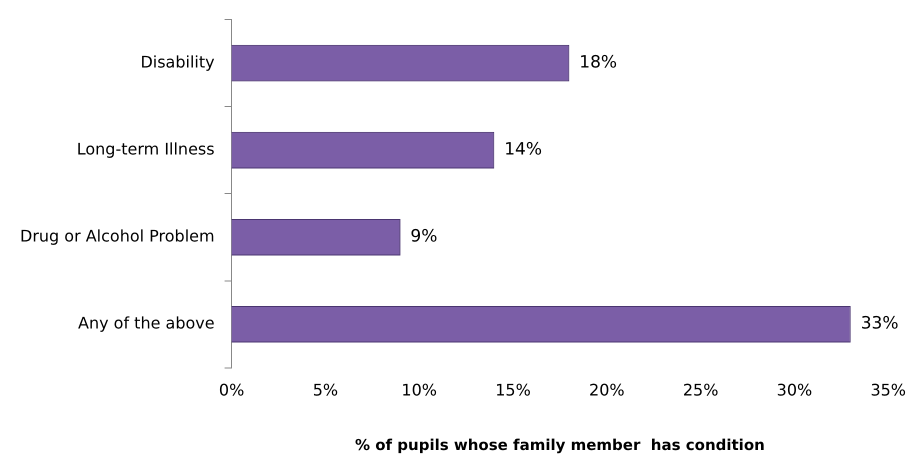  What do you see at coordinates (231, 390) in the screenshot?
I see `x-tick-label: 0%` at bounding box center [231, 390].